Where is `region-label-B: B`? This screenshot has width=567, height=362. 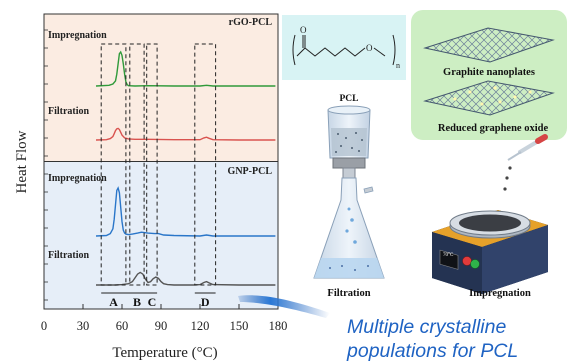 region-label-B: B is located at coordinates (137, 302).